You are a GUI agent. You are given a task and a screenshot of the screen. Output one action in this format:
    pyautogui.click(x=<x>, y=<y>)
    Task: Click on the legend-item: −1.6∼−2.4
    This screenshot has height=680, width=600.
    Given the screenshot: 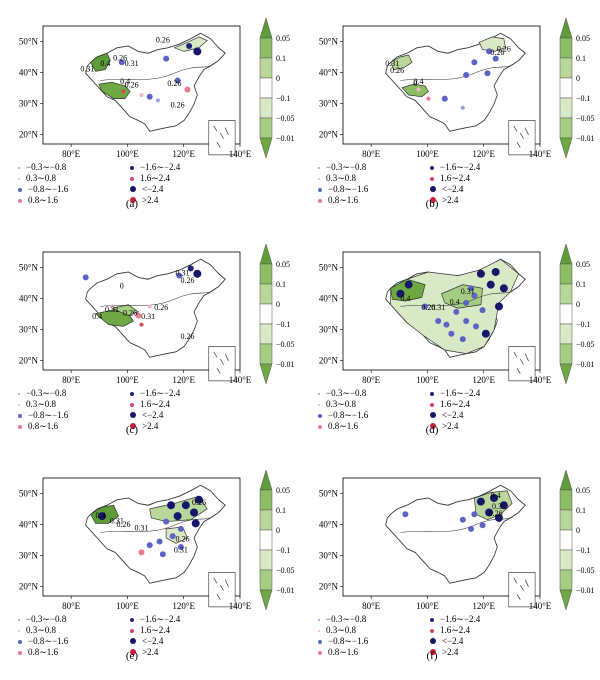 What is the action you would take?
    pyautogui.click(x=155, y=393)
    